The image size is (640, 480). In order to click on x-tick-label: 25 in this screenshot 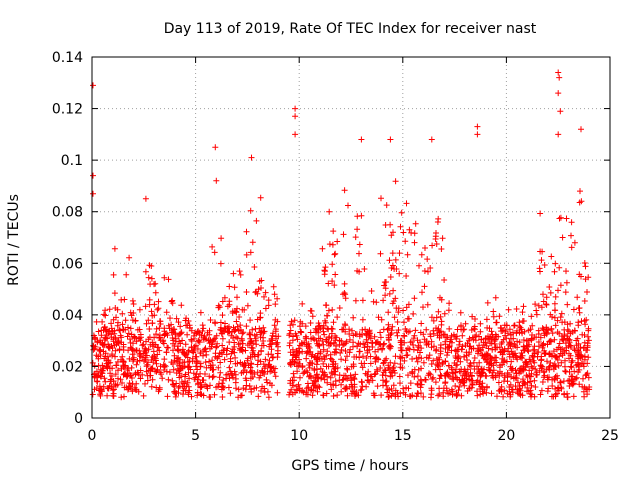, I will do `click(610, 436)`.